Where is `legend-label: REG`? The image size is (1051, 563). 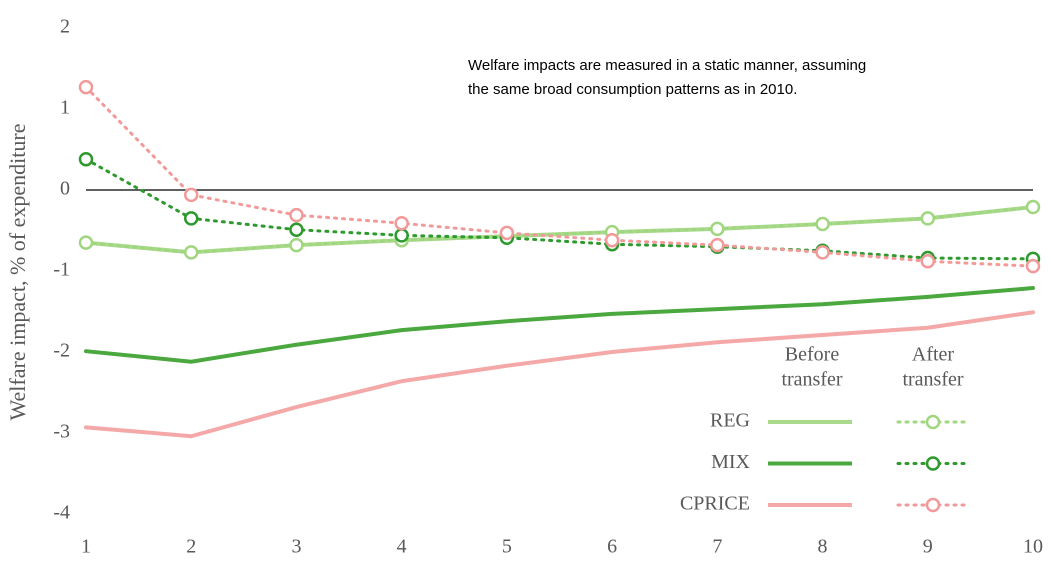 legend-label: REG is located at coordinates (730, 421).